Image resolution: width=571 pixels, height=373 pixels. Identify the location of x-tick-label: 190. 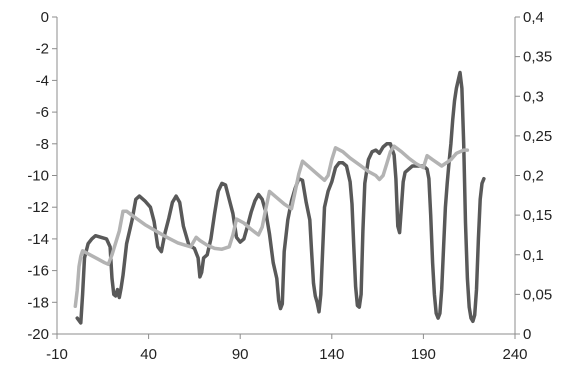
(423, 354).